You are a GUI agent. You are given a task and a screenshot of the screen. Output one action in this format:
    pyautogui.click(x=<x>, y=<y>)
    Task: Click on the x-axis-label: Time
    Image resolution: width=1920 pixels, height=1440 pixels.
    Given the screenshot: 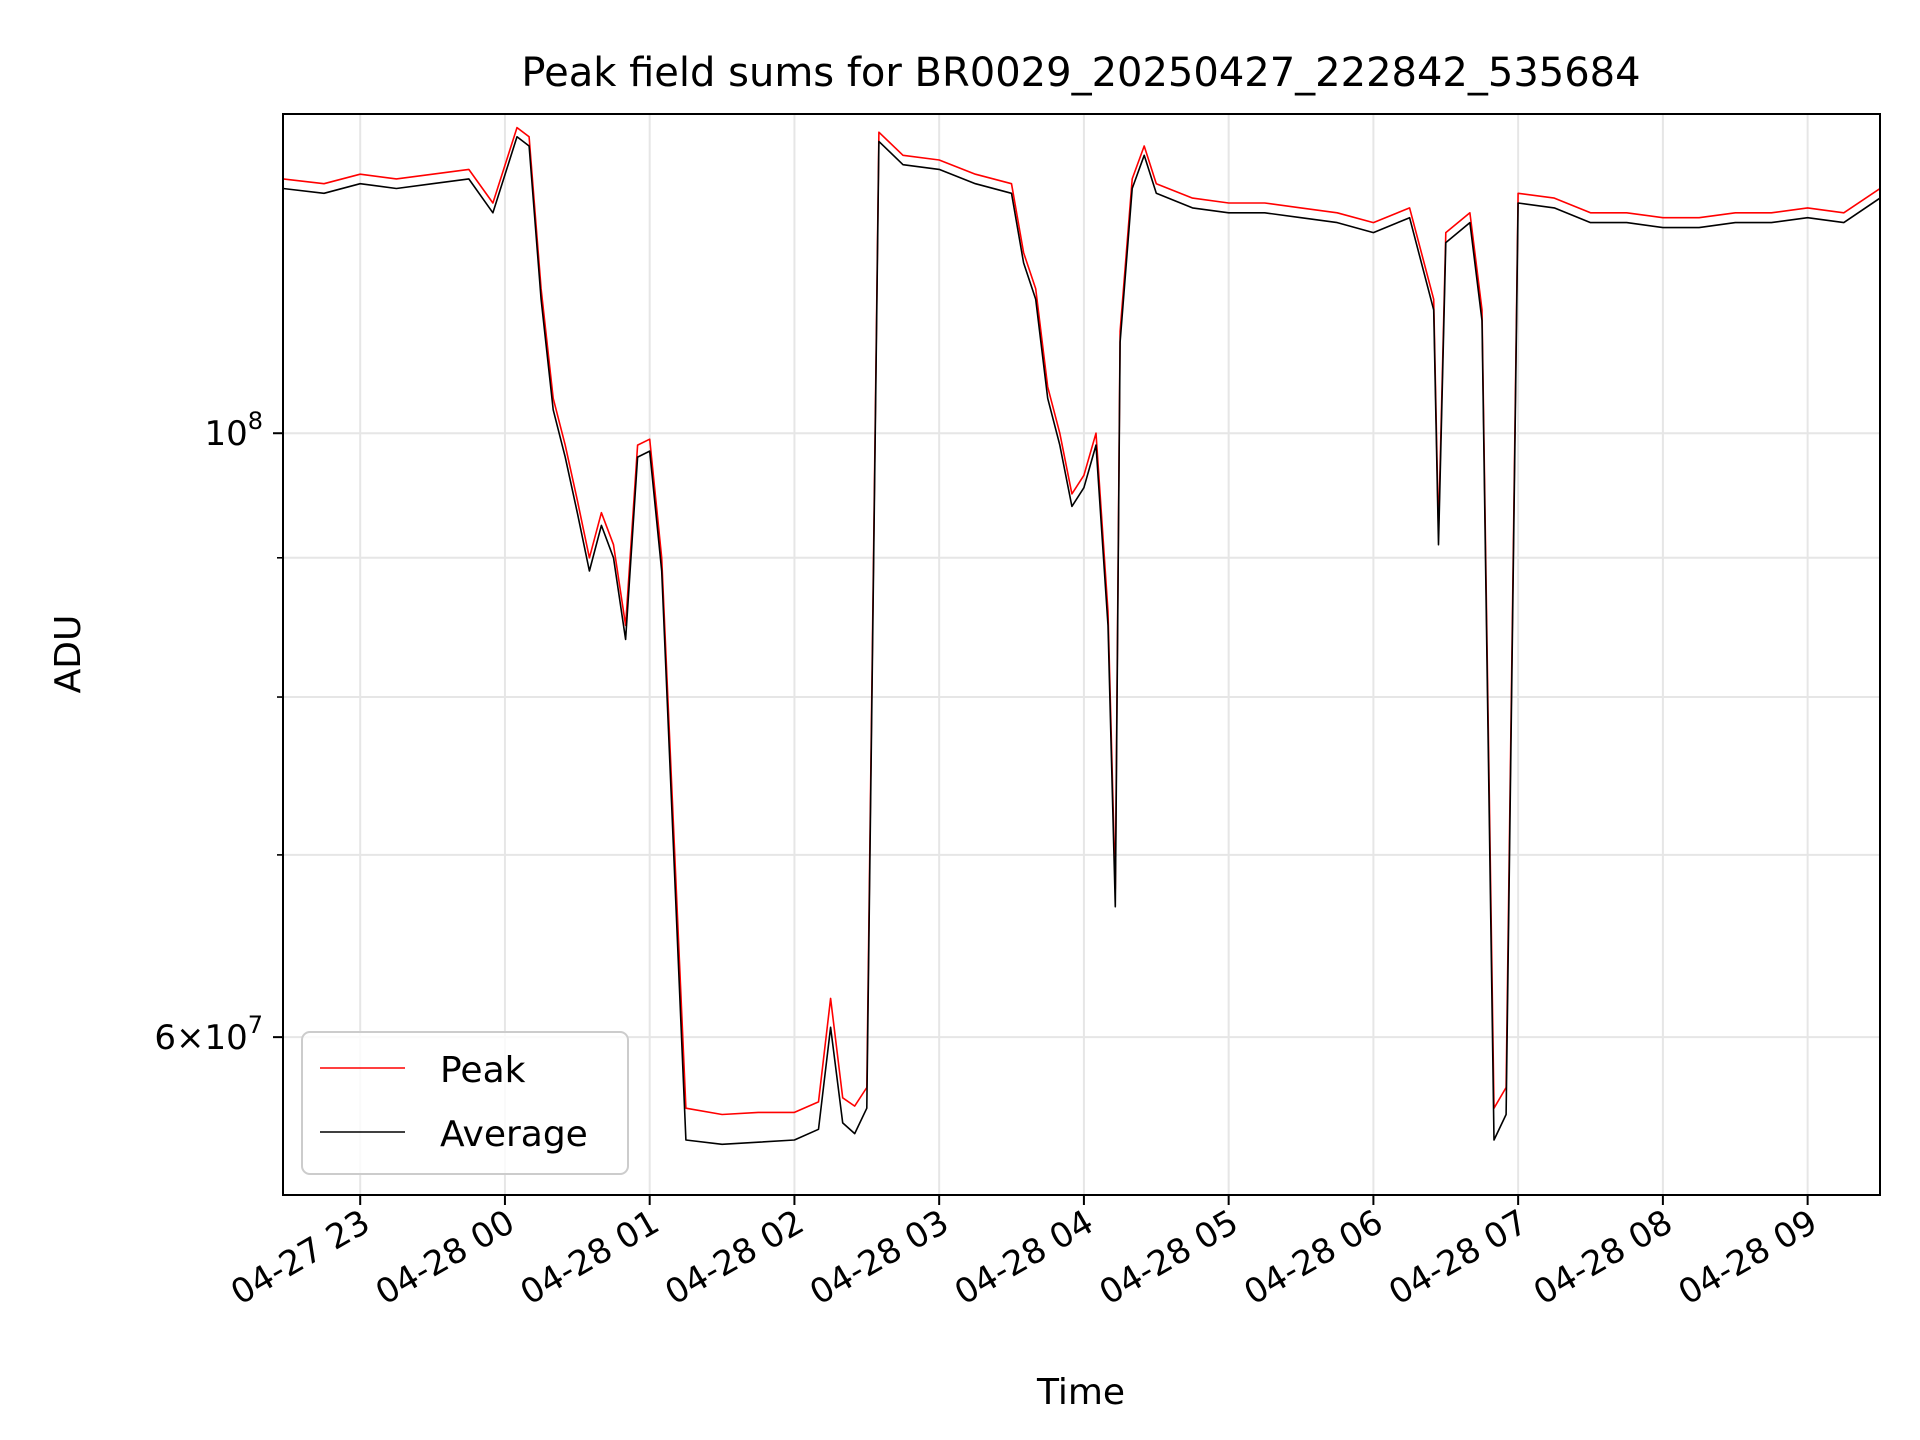 What is the action you would take?
    pyautogui.click(x=1080, y=1392)
    